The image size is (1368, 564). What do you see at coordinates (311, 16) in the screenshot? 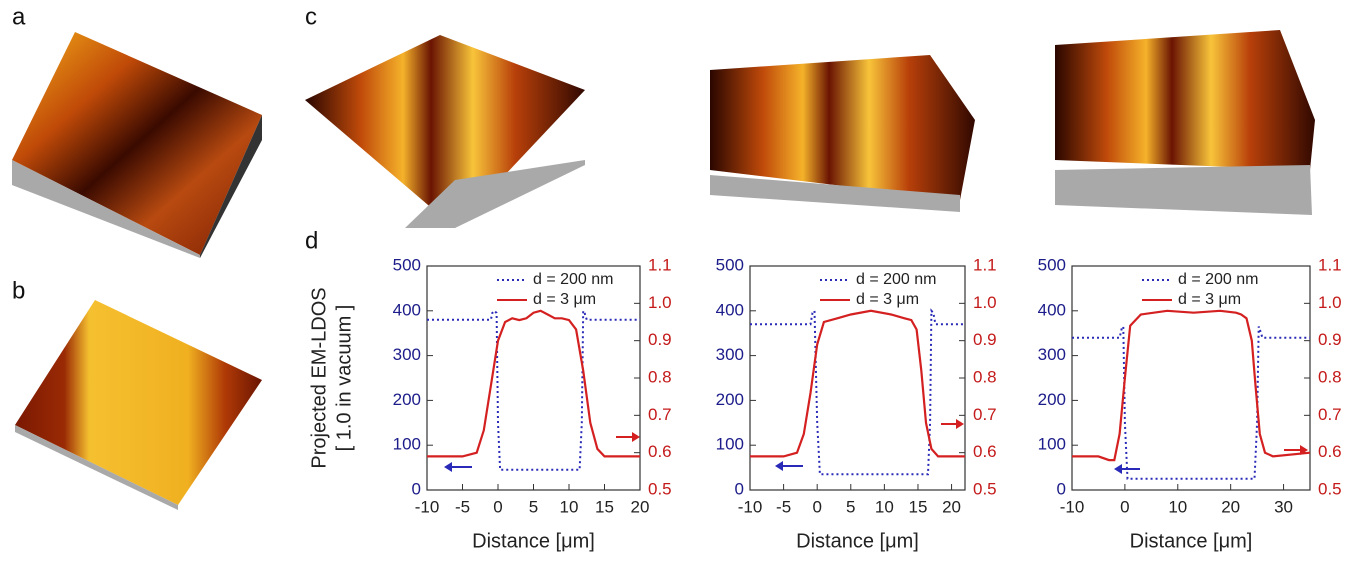
I see `panel-label: c` at bounding box center [311, 16].